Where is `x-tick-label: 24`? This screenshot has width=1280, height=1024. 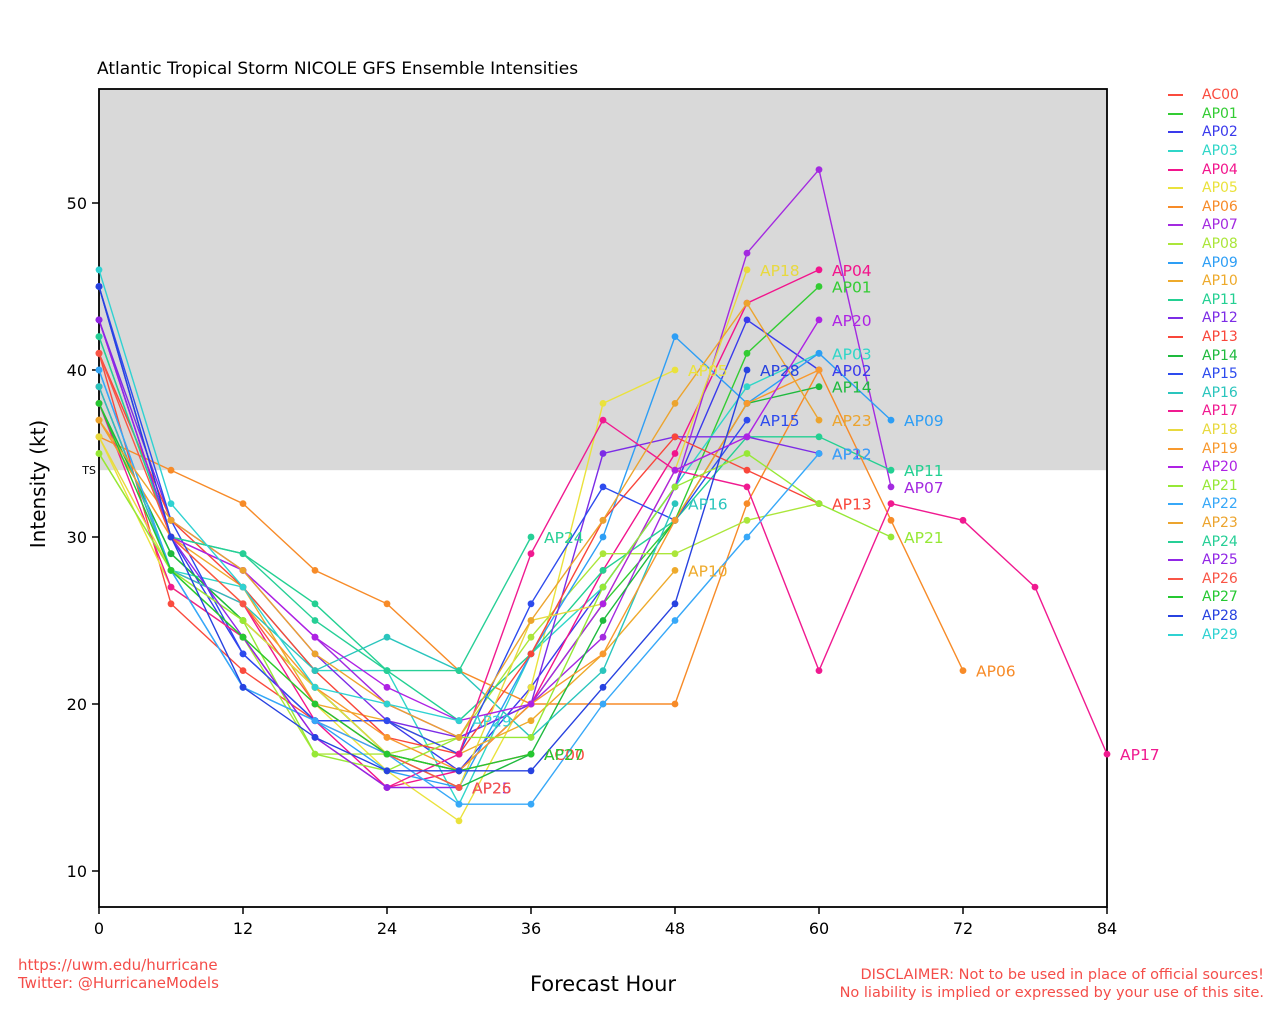 x-tick-label: 24 is located at coordinates (387, 928).